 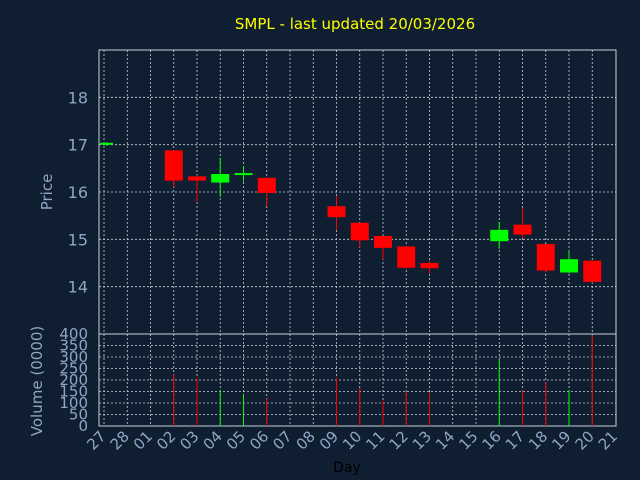 I want to click on volume-y-tick-label: 350, so click(x=73, y=346).